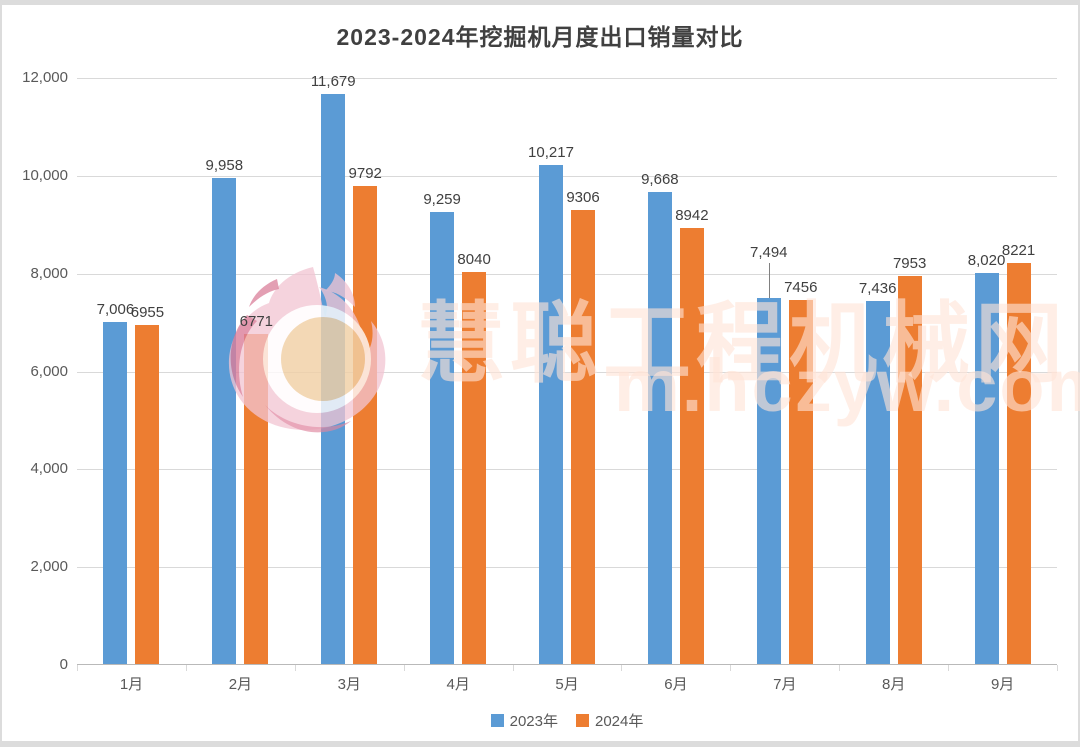 This screenshot has width=1080, height=747. I want to click on y-tick-label: 0, so click(63, 664).